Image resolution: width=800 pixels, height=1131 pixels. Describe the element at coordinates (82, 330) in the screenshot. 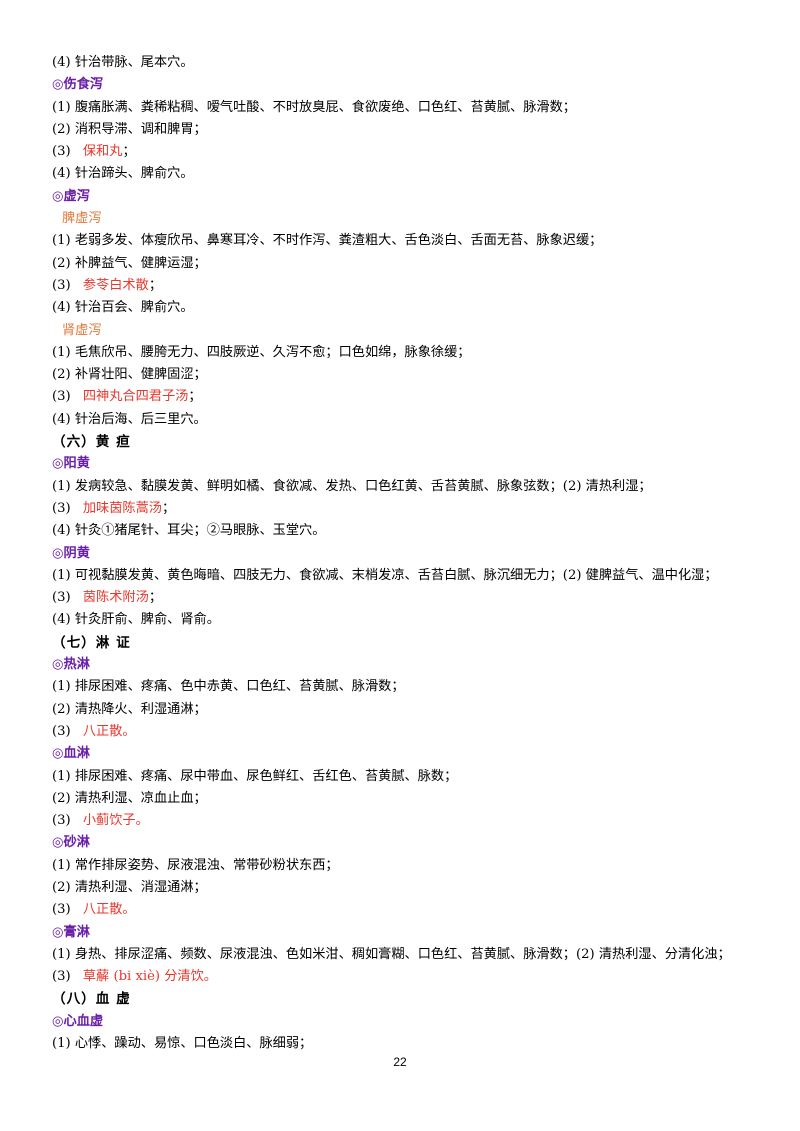

I see `subtype-label: 肾虚泻` at that location.